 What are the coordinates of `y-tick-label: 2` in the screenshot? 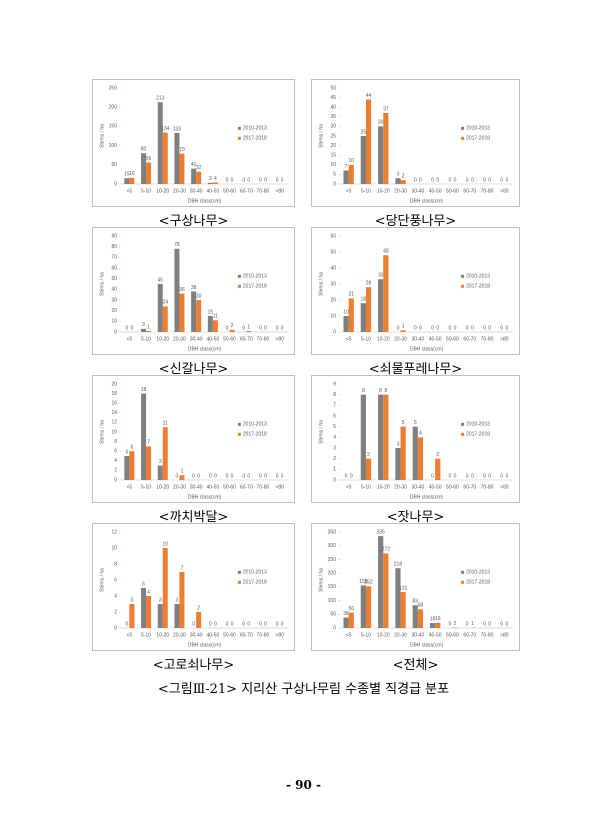 It's located at (115, 612).